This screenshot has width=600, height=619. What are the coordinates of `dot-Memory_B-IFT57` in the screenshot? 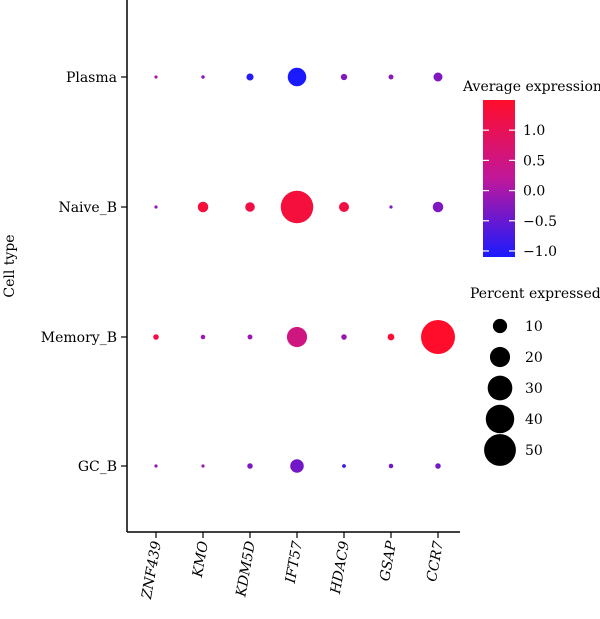 It's located at (297, 337).